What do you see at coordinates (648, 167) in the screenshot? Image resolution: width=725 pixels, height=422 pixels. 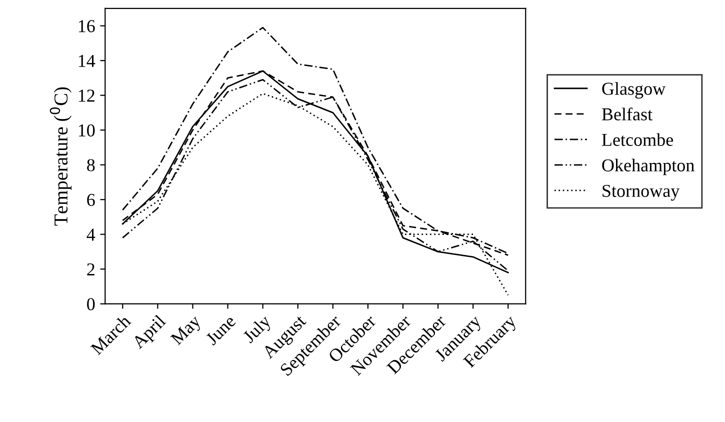 I see `legend-label: Okehampton` at bounding box center [648, 167].